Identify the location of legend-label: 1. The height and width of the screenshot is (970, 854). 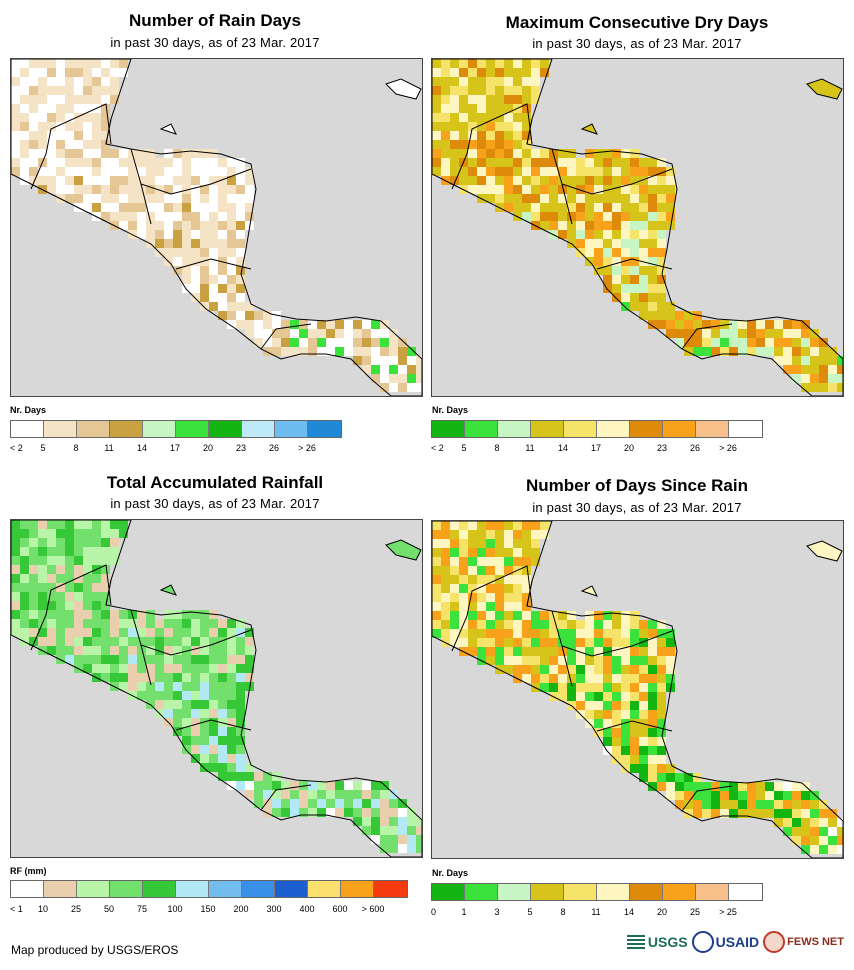
(464, 912).